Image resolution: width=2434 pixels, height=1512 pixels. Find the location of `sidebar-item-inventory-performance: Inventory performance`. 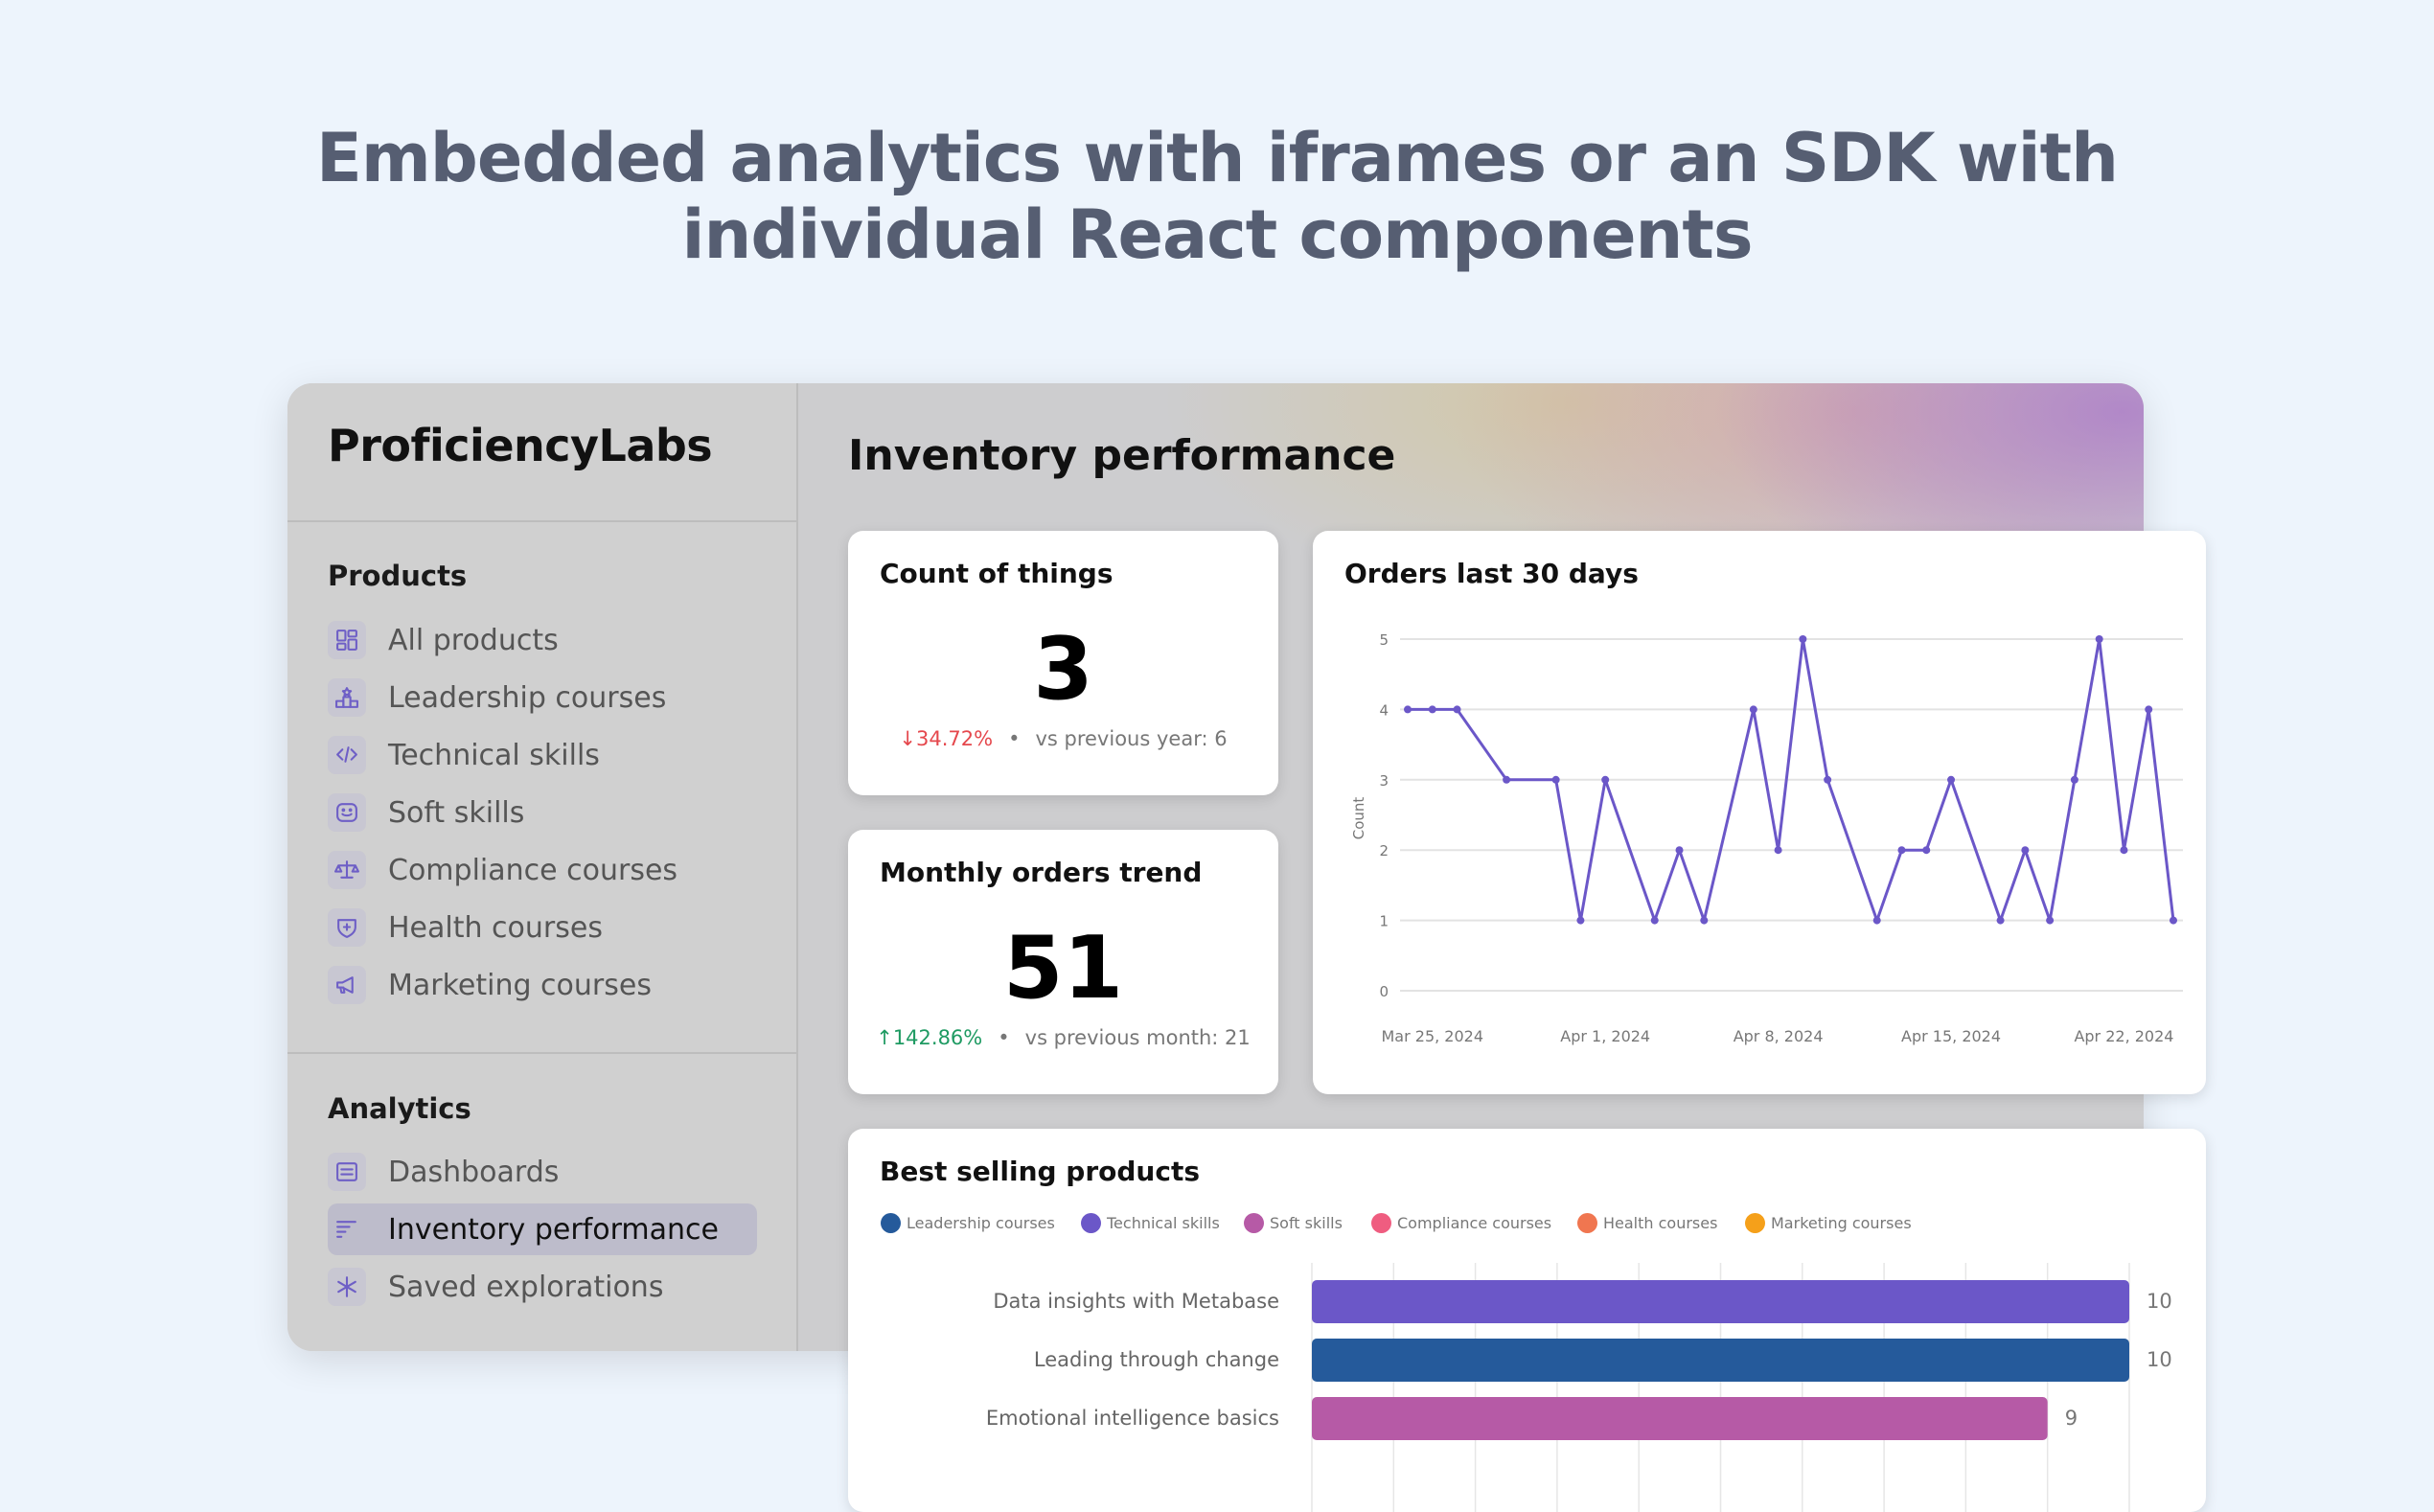

sidebar-item-inventory-performance: Inventory performance is located at coordinates (543, 1229).